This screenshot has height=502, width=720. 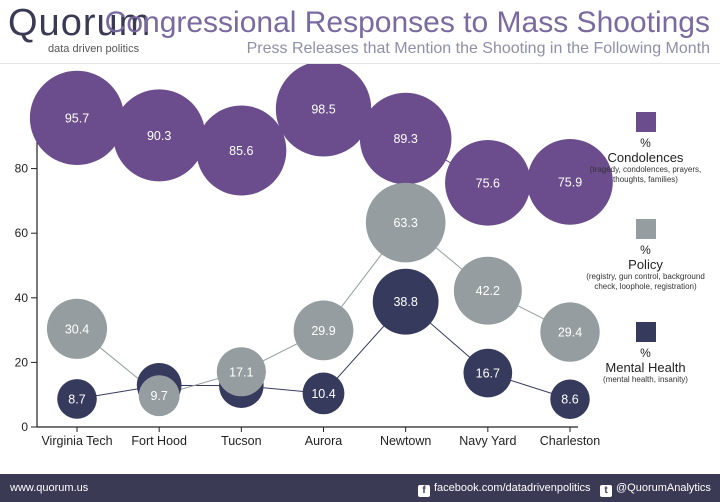 I want to click on legend-swatch-mental-health, so click(x=645, y=332).